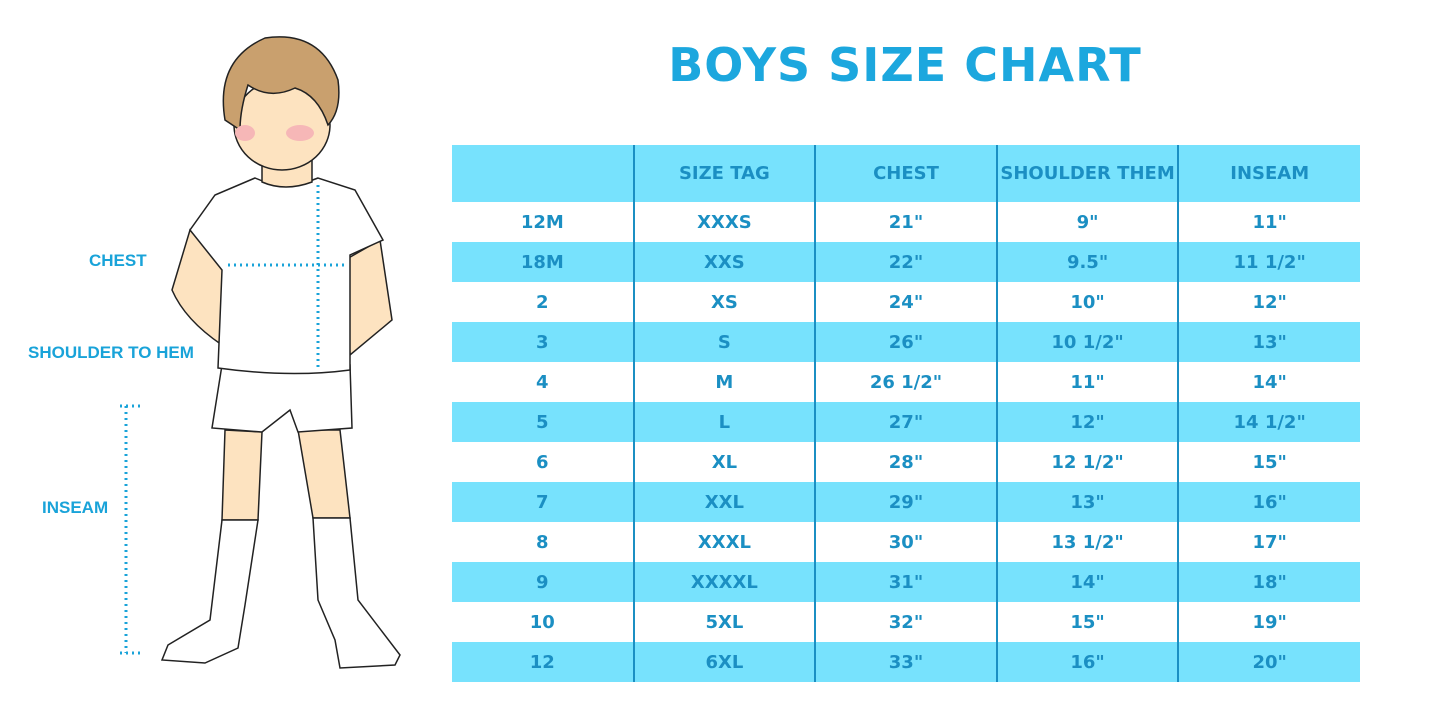 Image resolution: width=1445 pixels, height=723 pixels. I want to click on table-cell: 22", so click(905, 262).